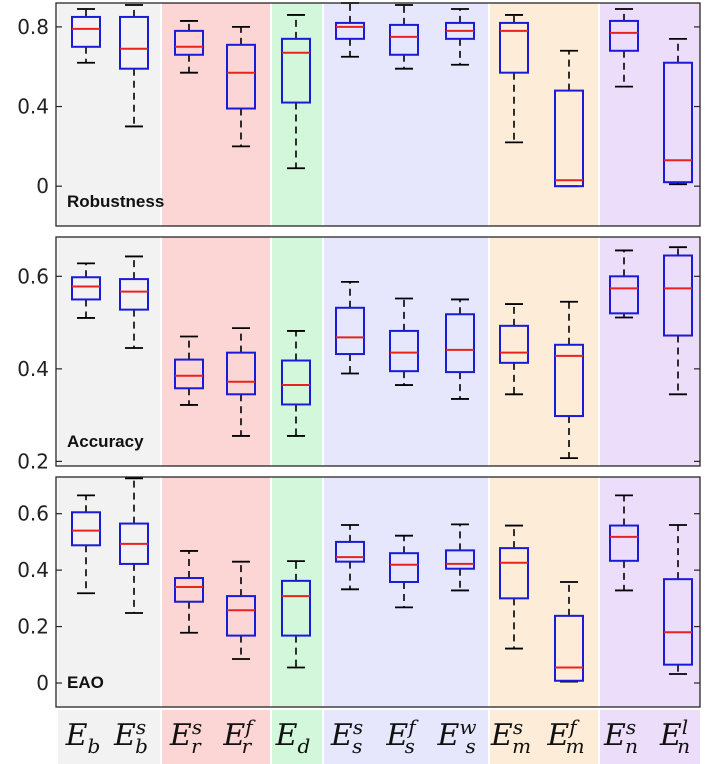 The image size is (706, 764). I want to click on label-band-d, so click(297, 737).